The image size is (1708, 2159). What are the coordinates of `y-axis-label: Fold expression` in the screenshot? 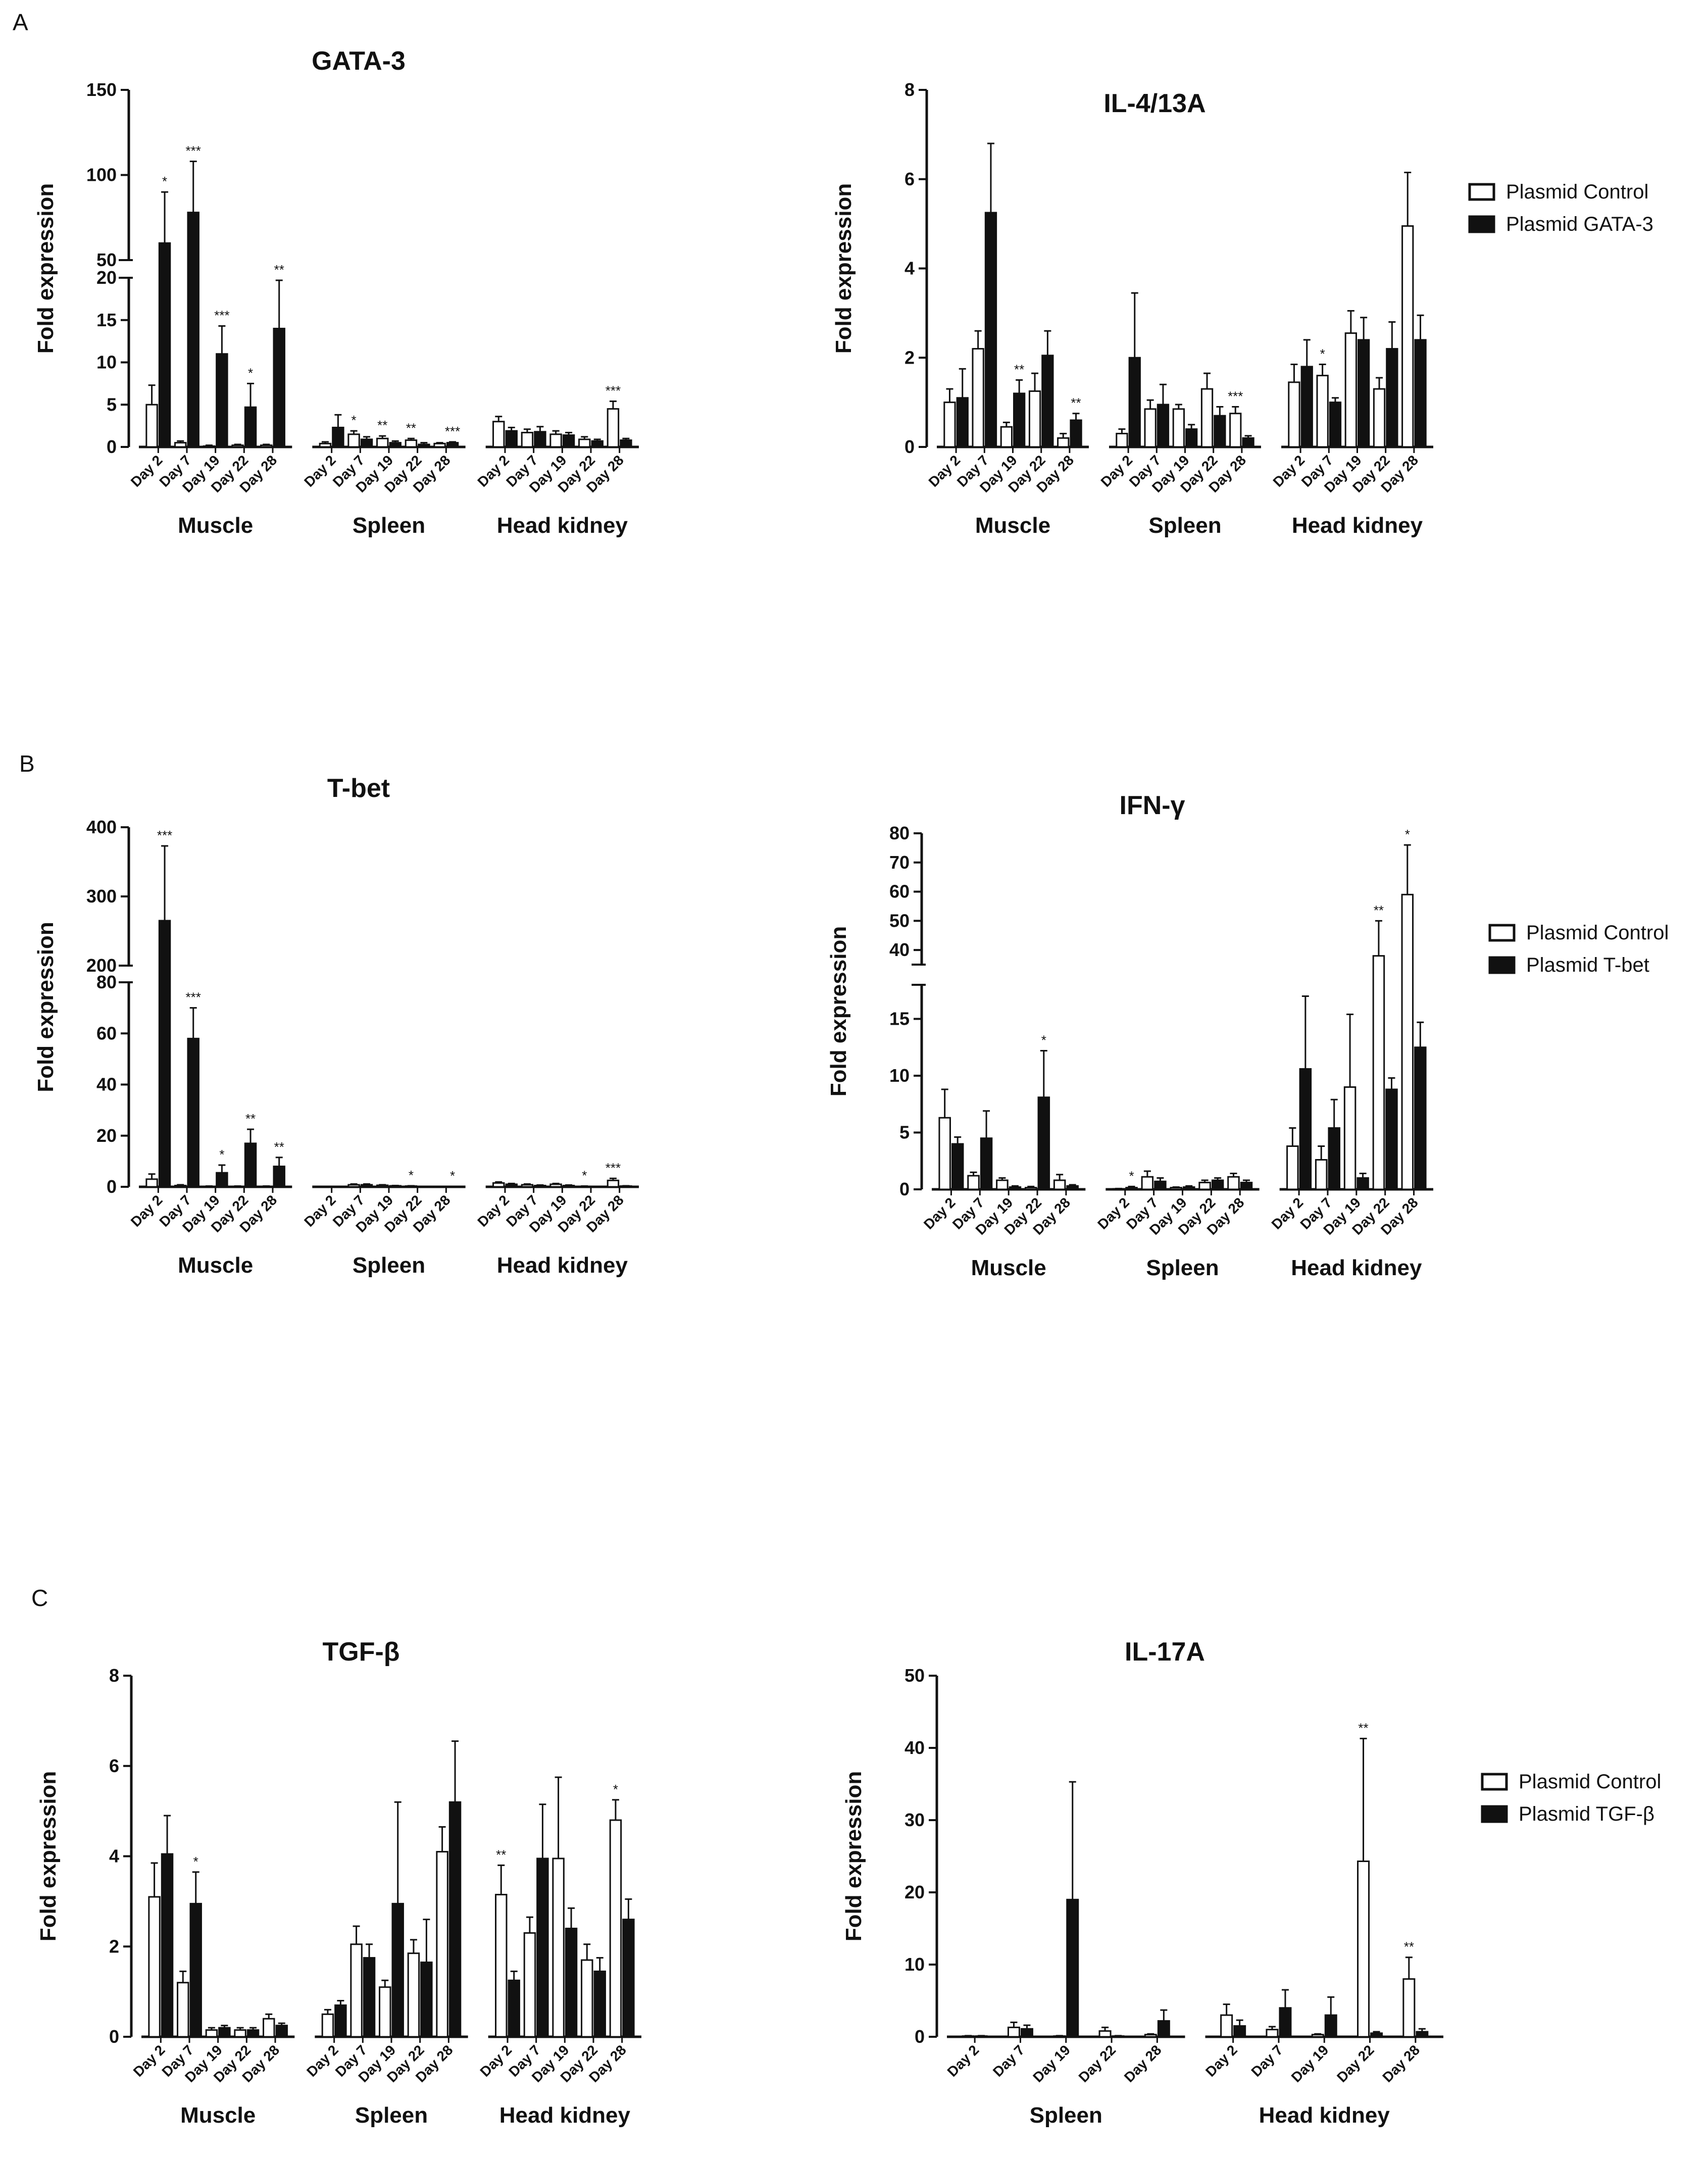 It's located at (46, 1007).